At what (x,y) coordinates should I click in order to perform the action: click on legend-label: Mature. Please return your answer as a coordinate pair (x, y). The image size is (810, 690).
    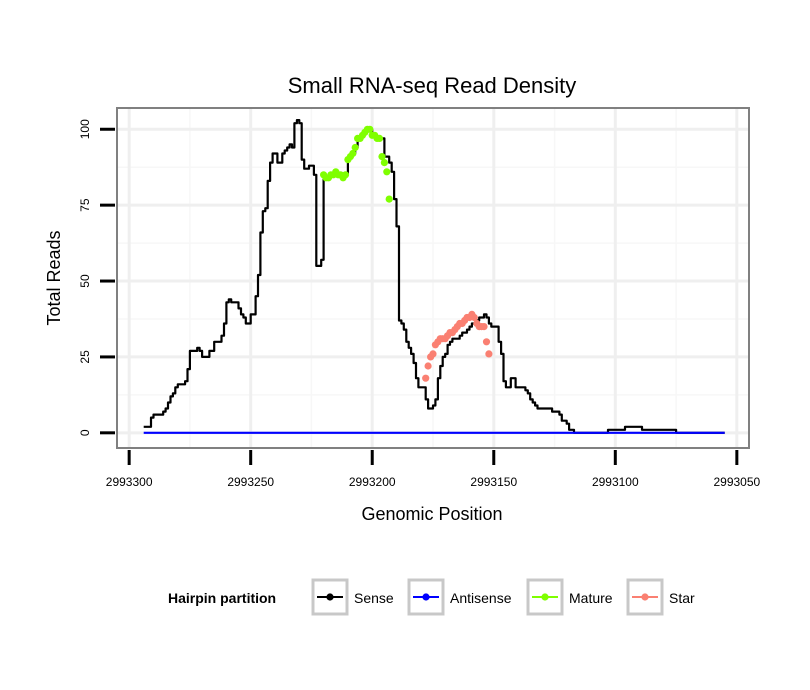
    Looking at the image, I should click on (591, 598).